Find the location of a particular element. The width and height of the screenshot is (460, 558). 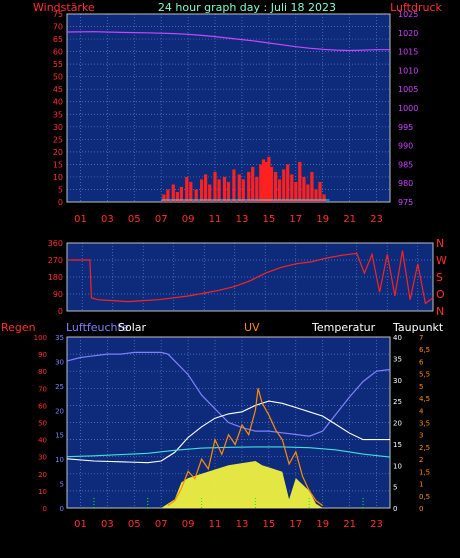

uv-label: UV is located at coordinates (252, 327).